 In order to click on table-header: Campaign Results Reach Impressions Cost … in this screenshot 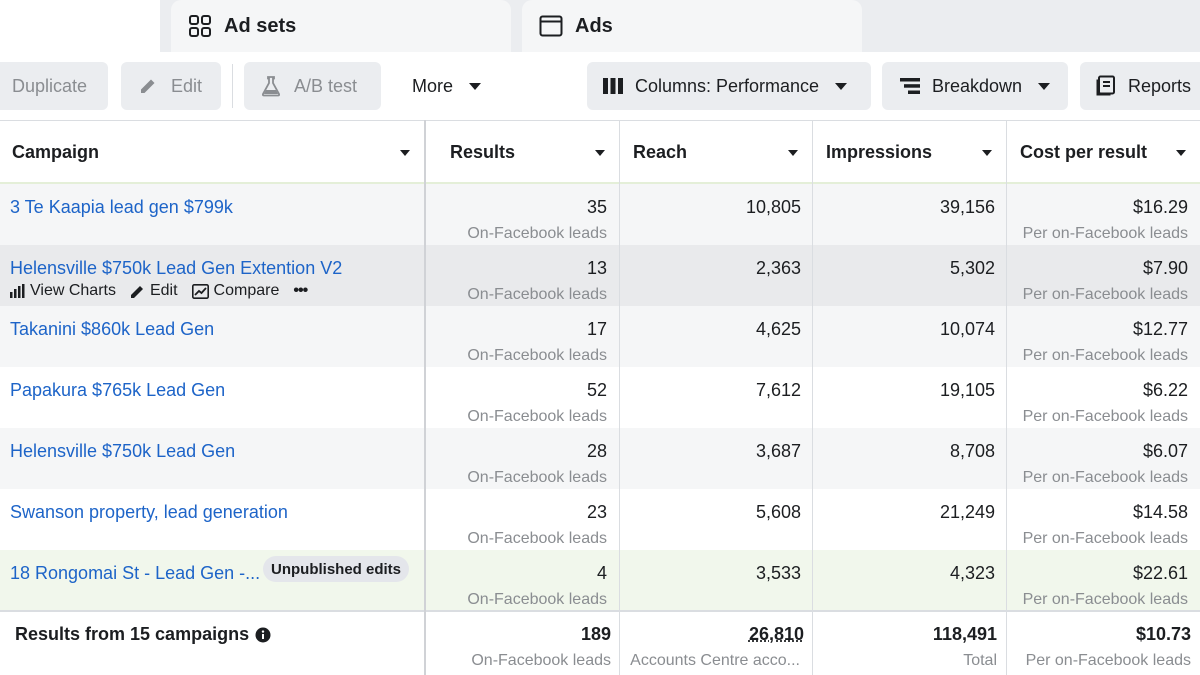, I will do `click(600, 152)`.